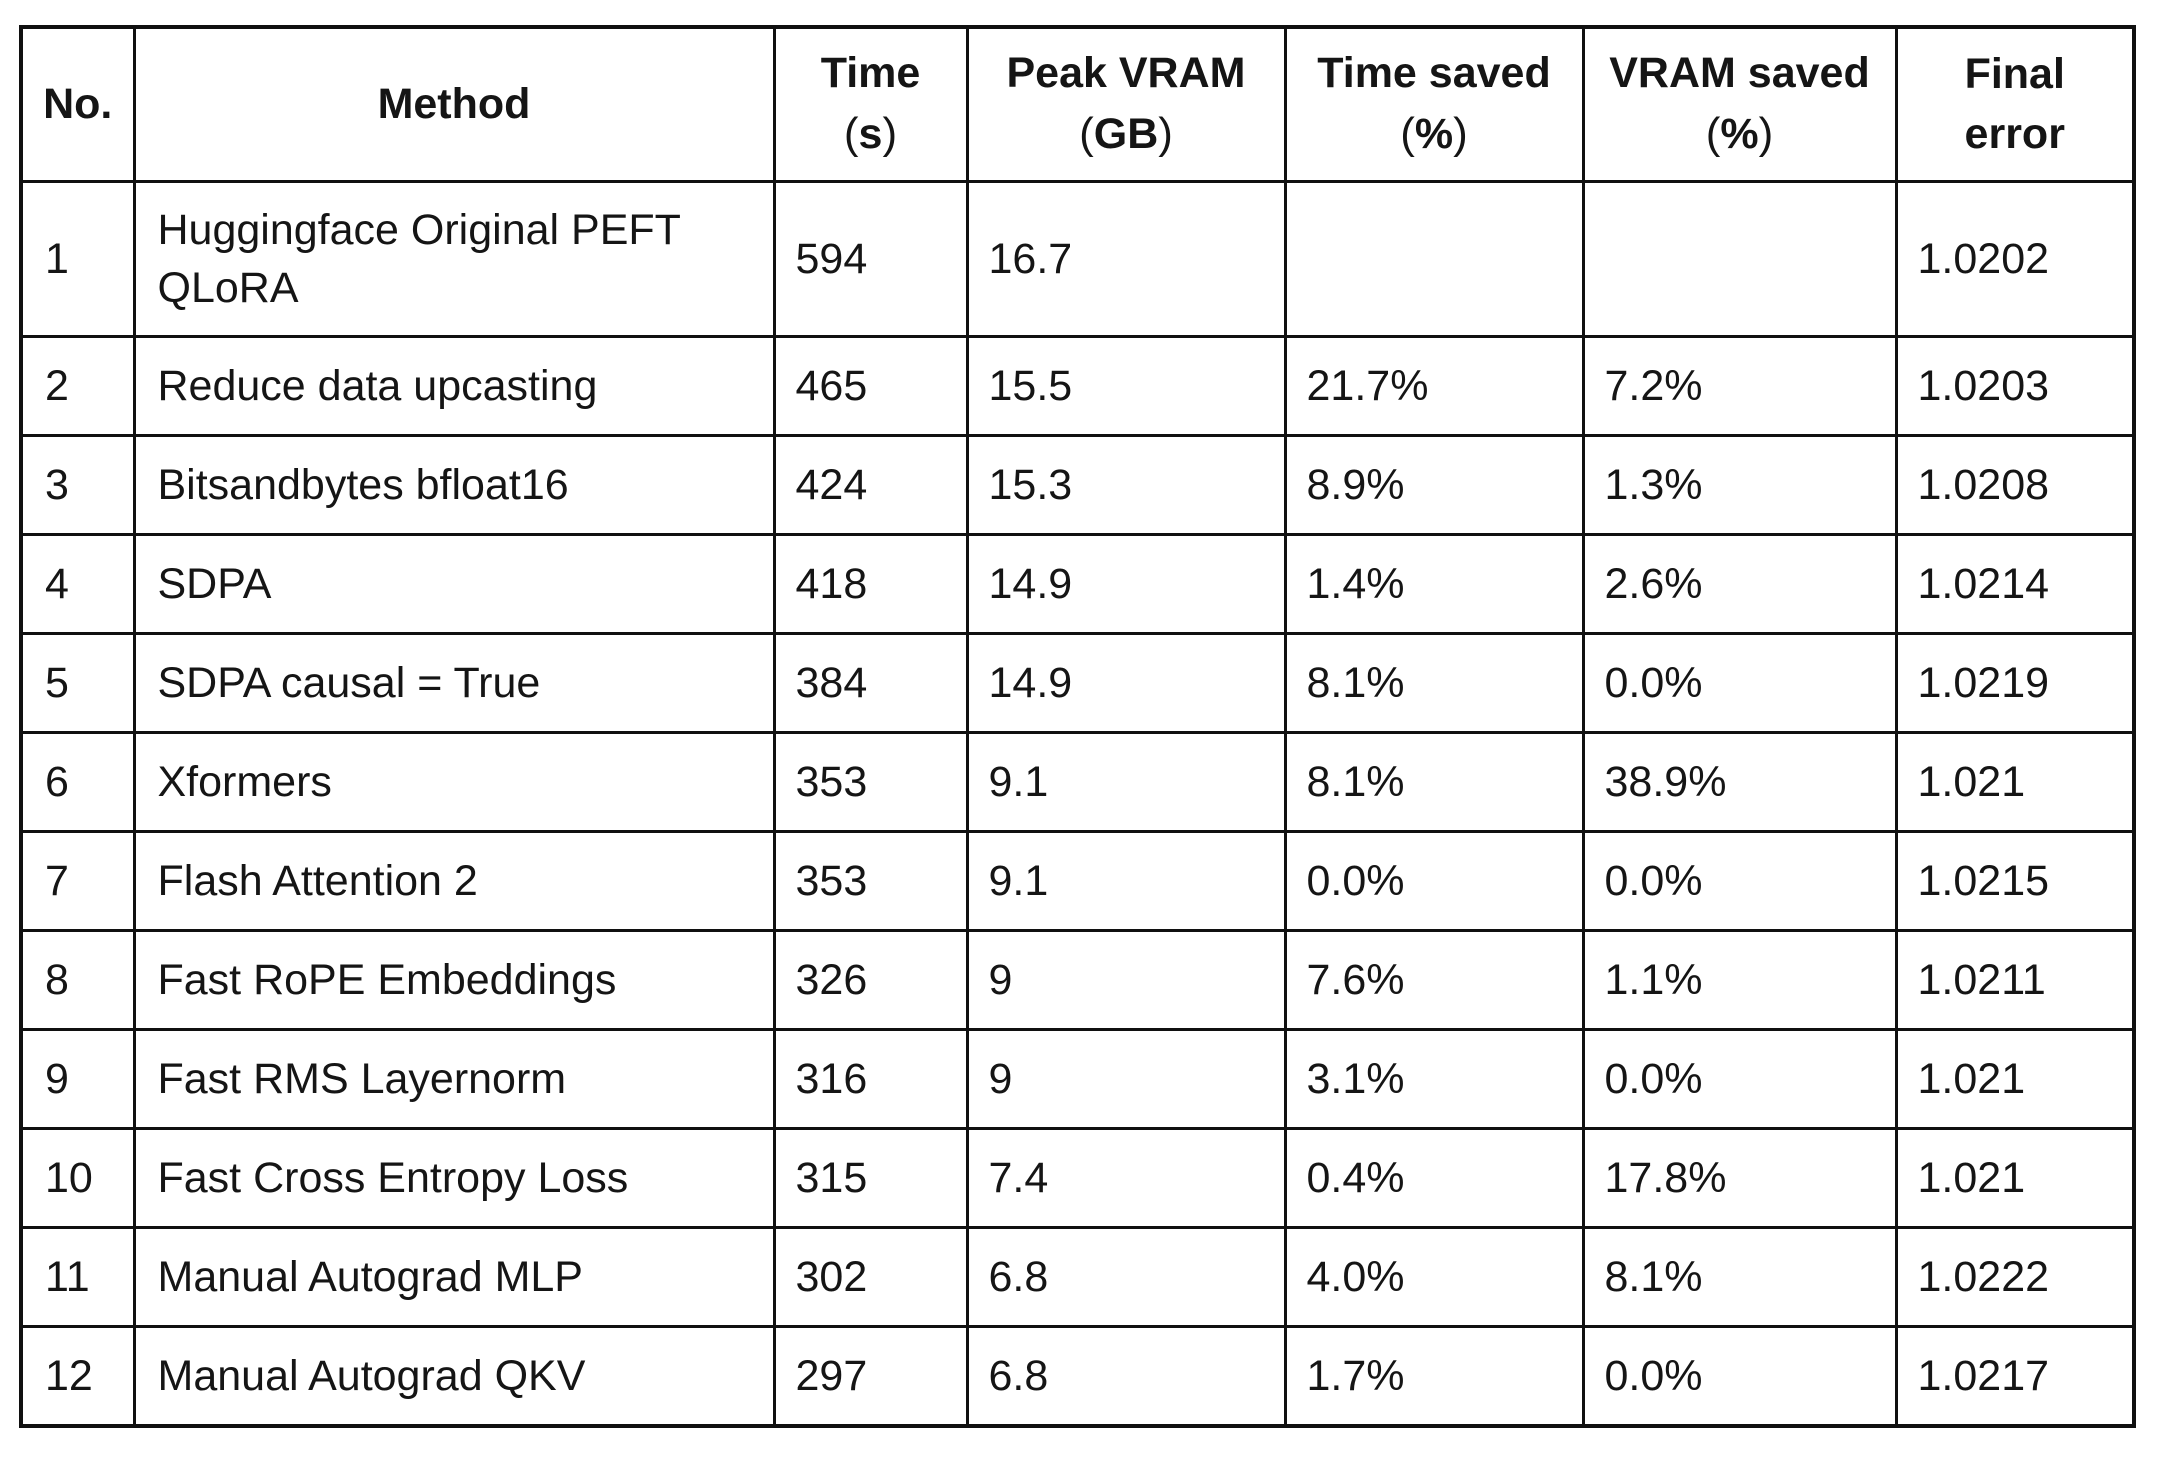 This screenshot has width=2162, height=1466. I want to click on cell-method: Manual Autograd MLP, so click(454, 1277).